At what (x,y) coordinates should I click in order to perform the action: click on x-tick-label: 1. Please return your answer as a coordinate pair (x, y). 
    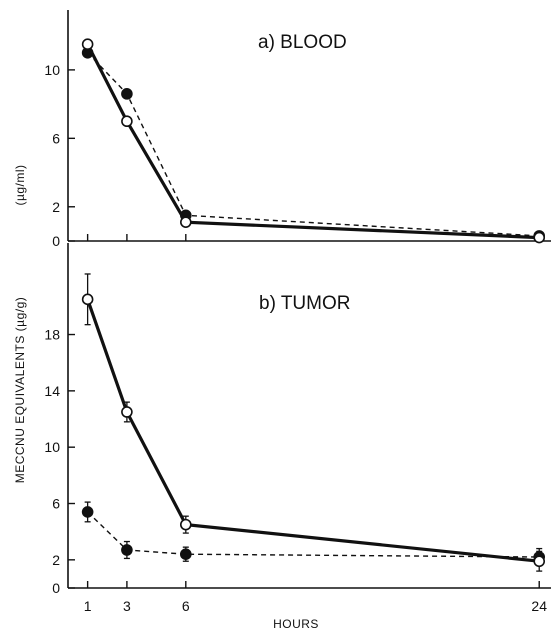
    Looking at the image, I should click on (88, 606).